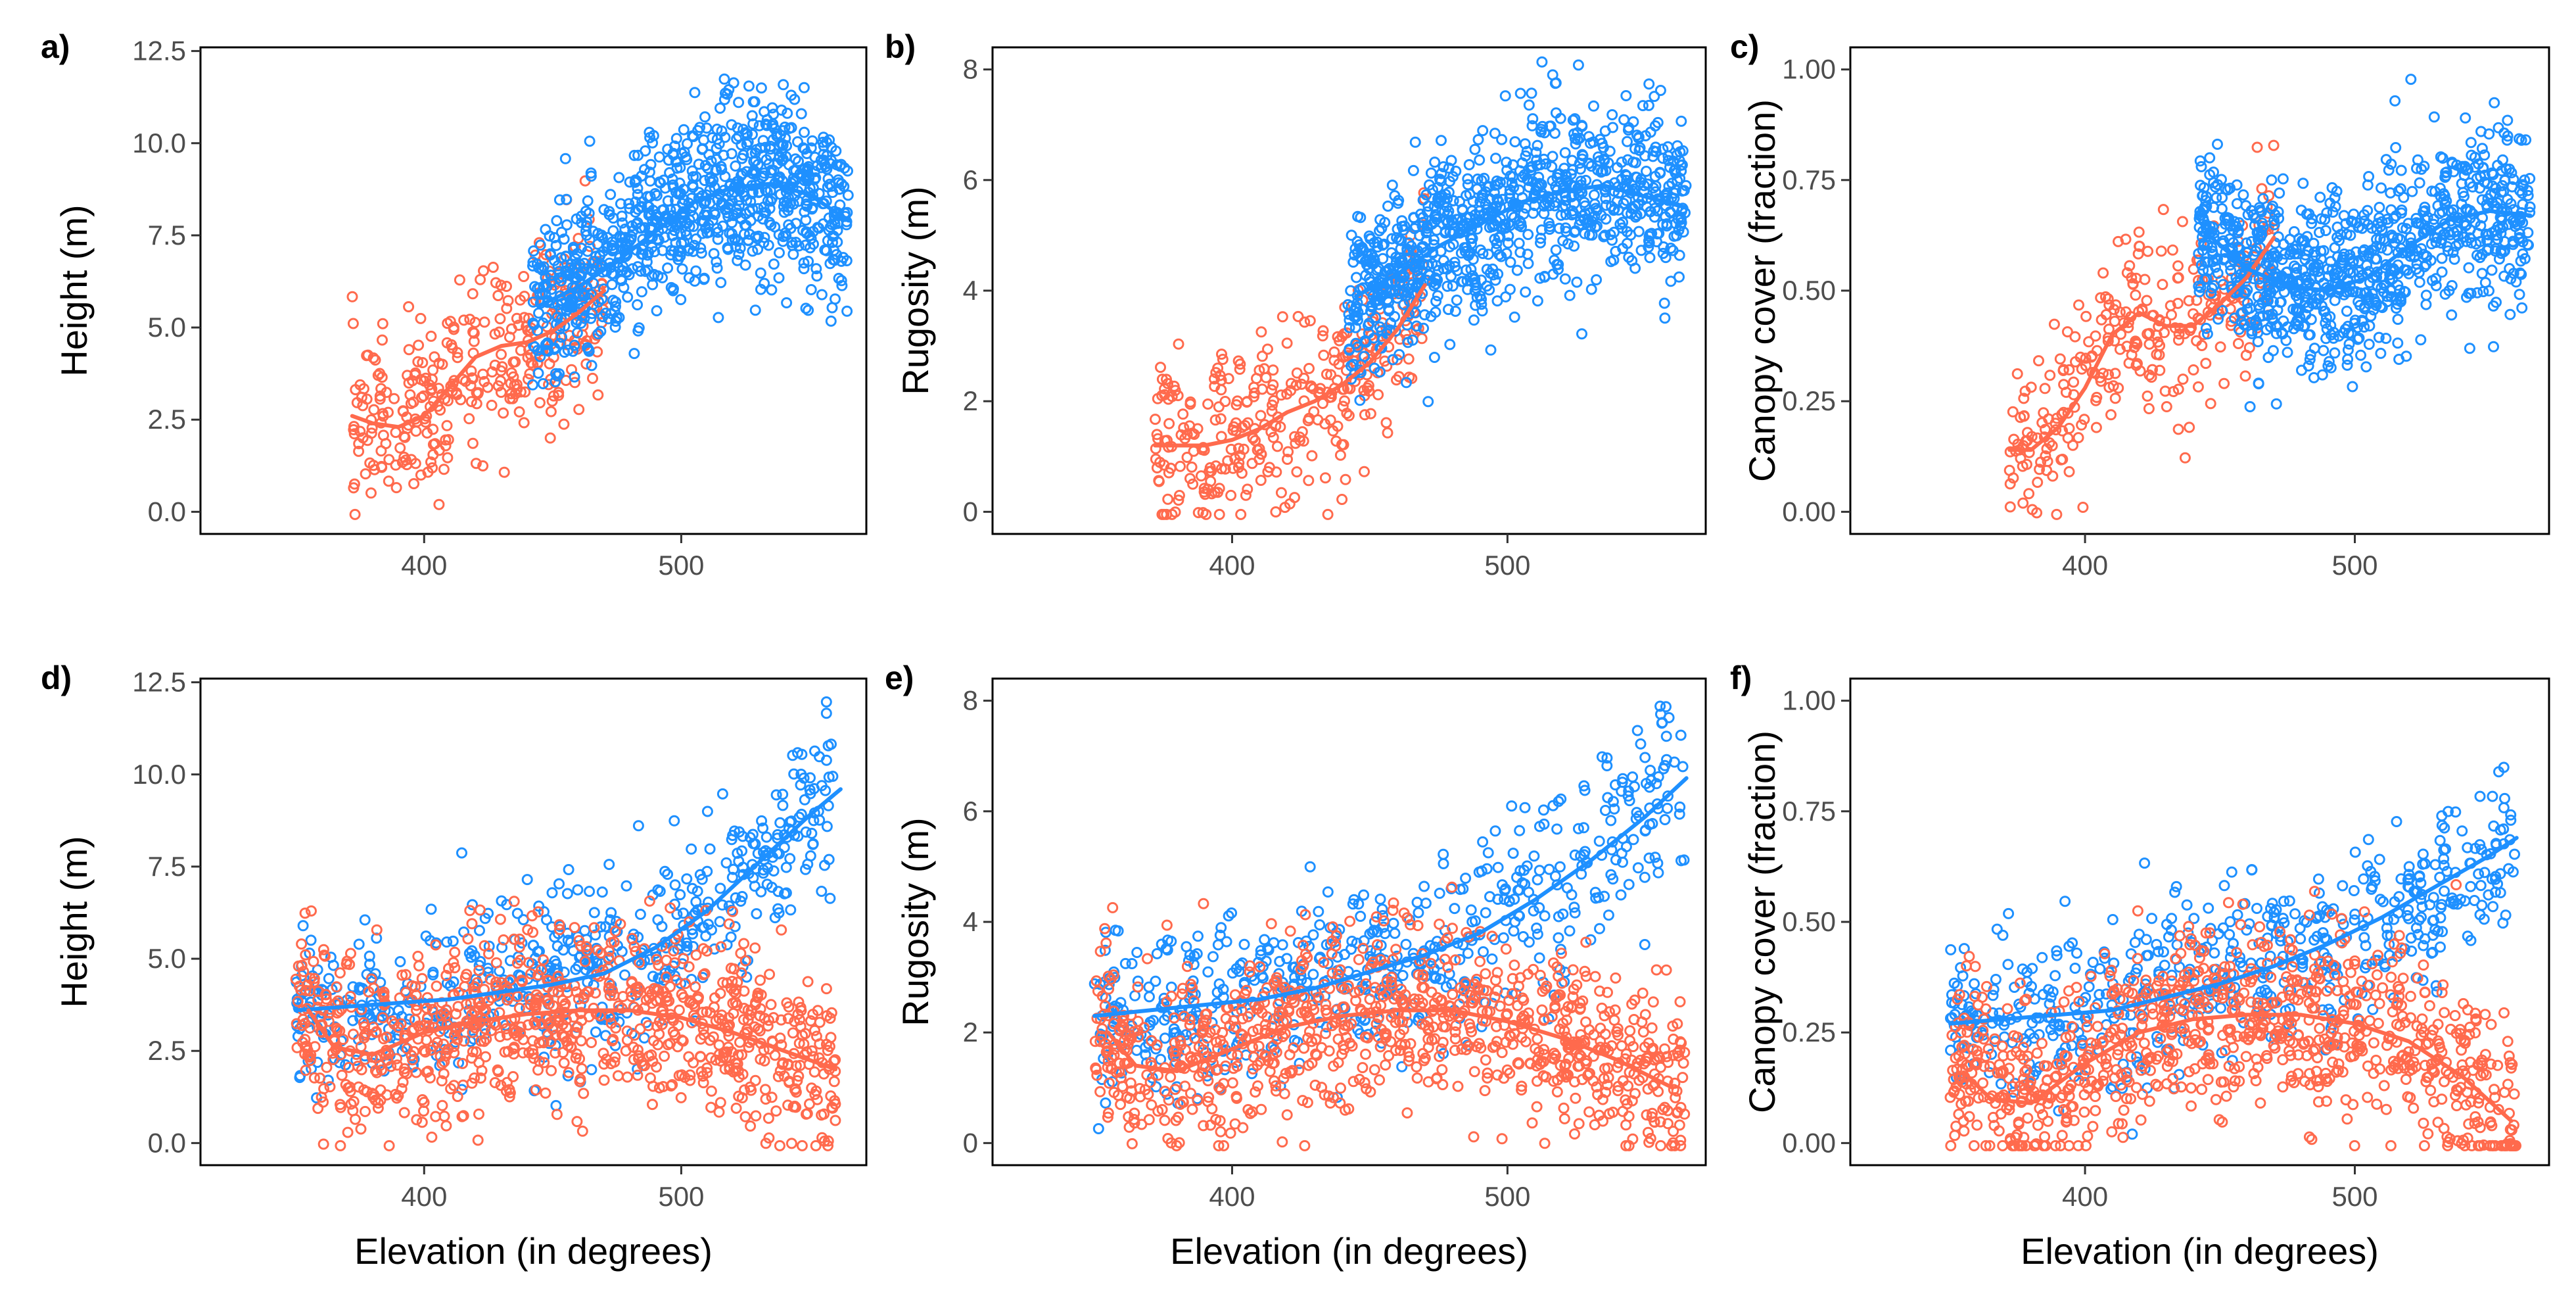  What do you see at coordinates (1762, 290) in the screenshot?
I see `y-axis-title: Canopy cover (fraction)` at bounding box center [1762, 290].